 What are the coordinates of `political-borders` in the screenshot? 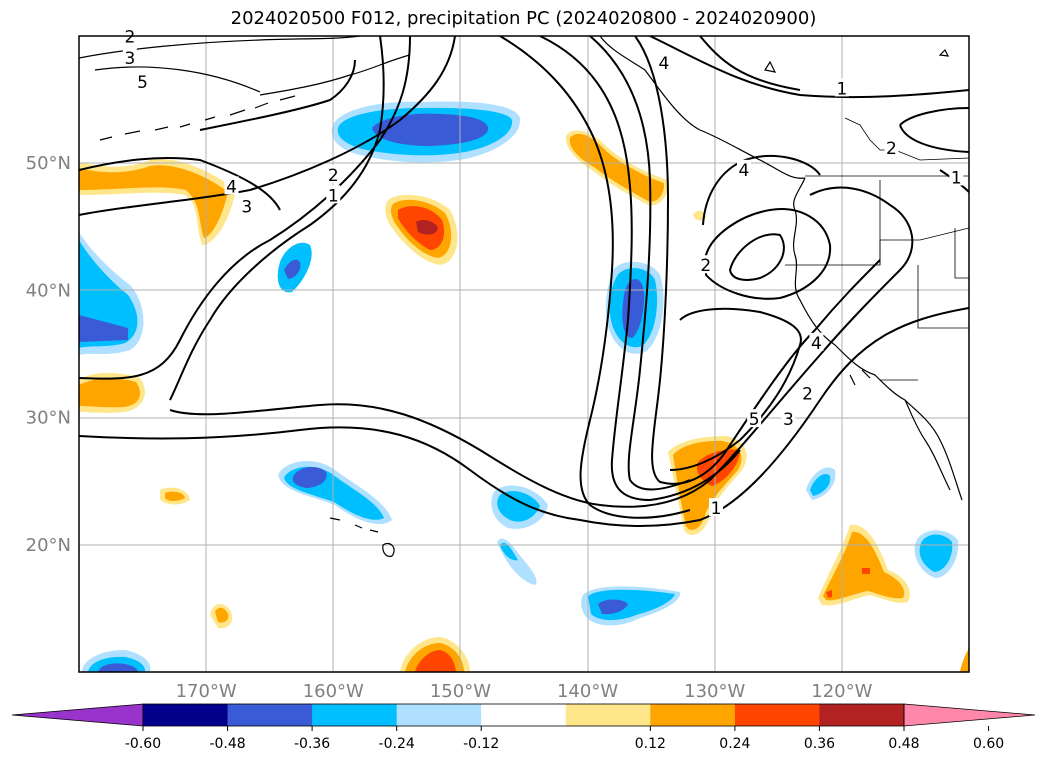 It's located at (877, 249).